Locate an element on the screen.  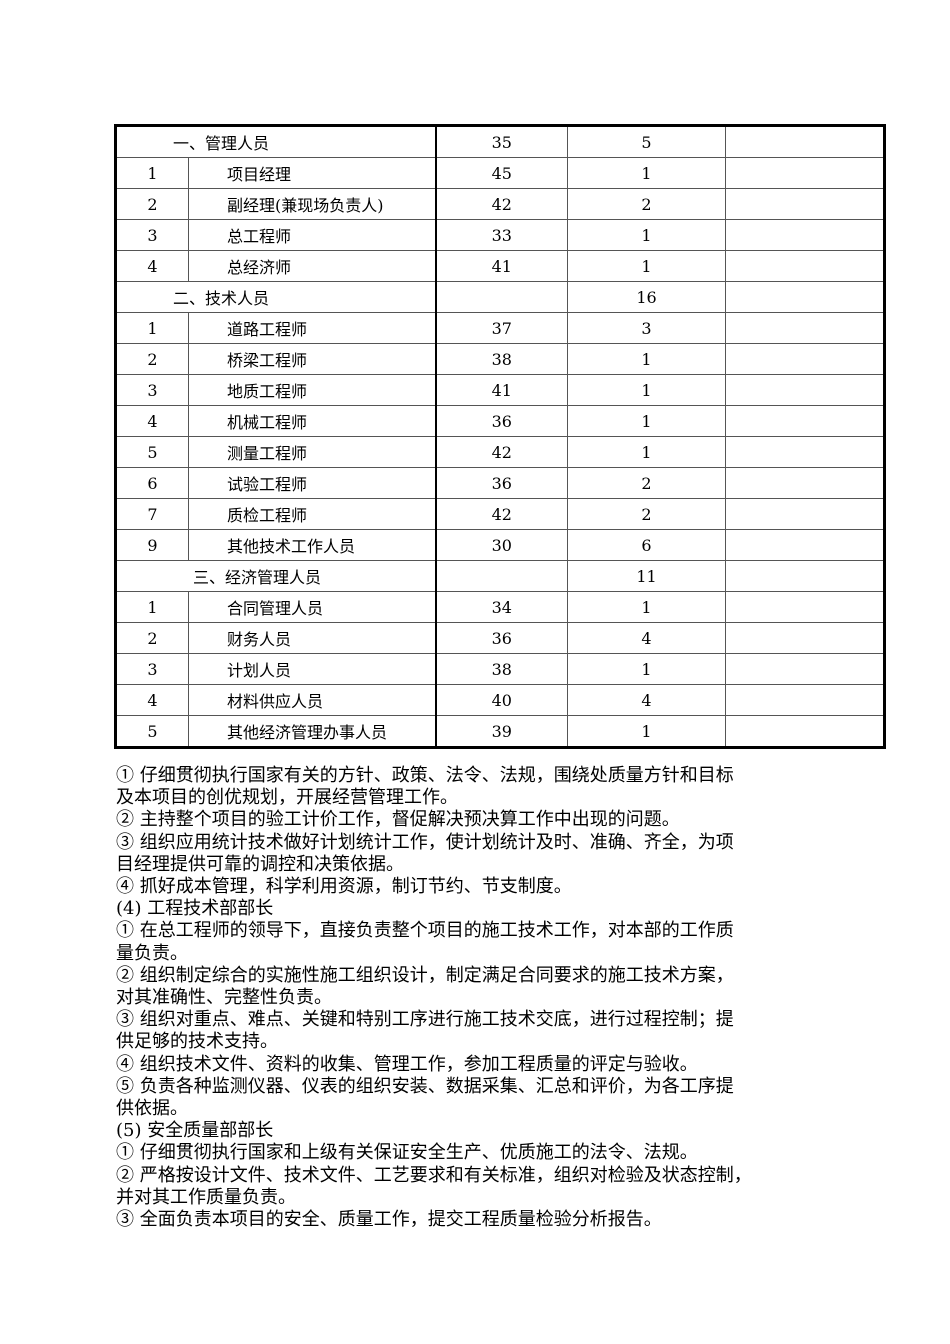
text-line: 供足够的技术支持。 is located at coordinates (197, 1042).